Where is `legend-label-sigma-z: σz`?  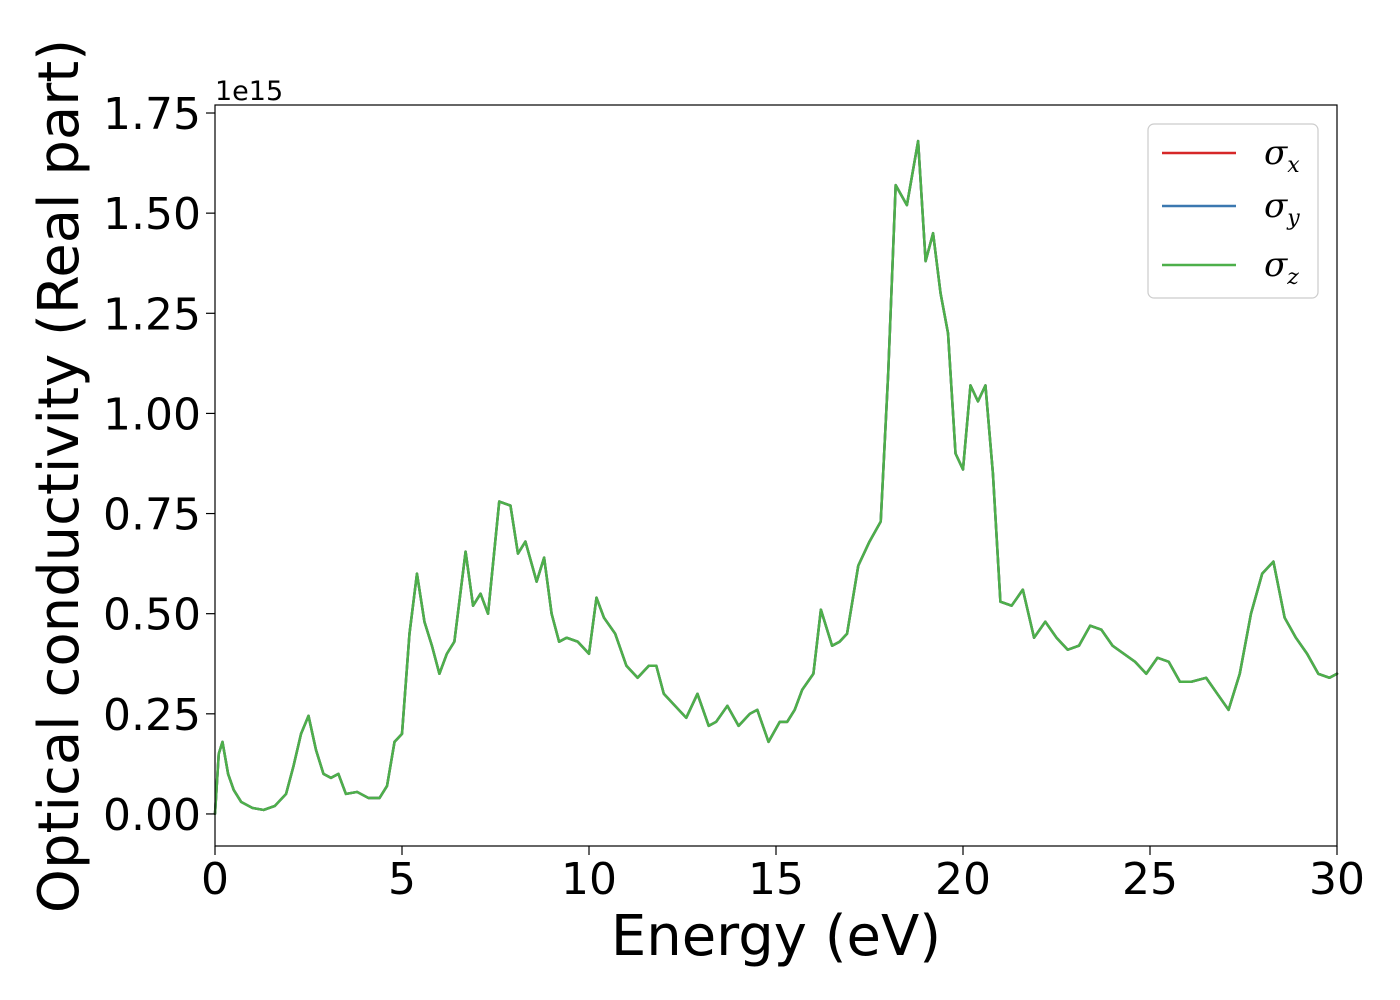
legend-label-sigma-z: σz is located at coordinates (1281, 267).